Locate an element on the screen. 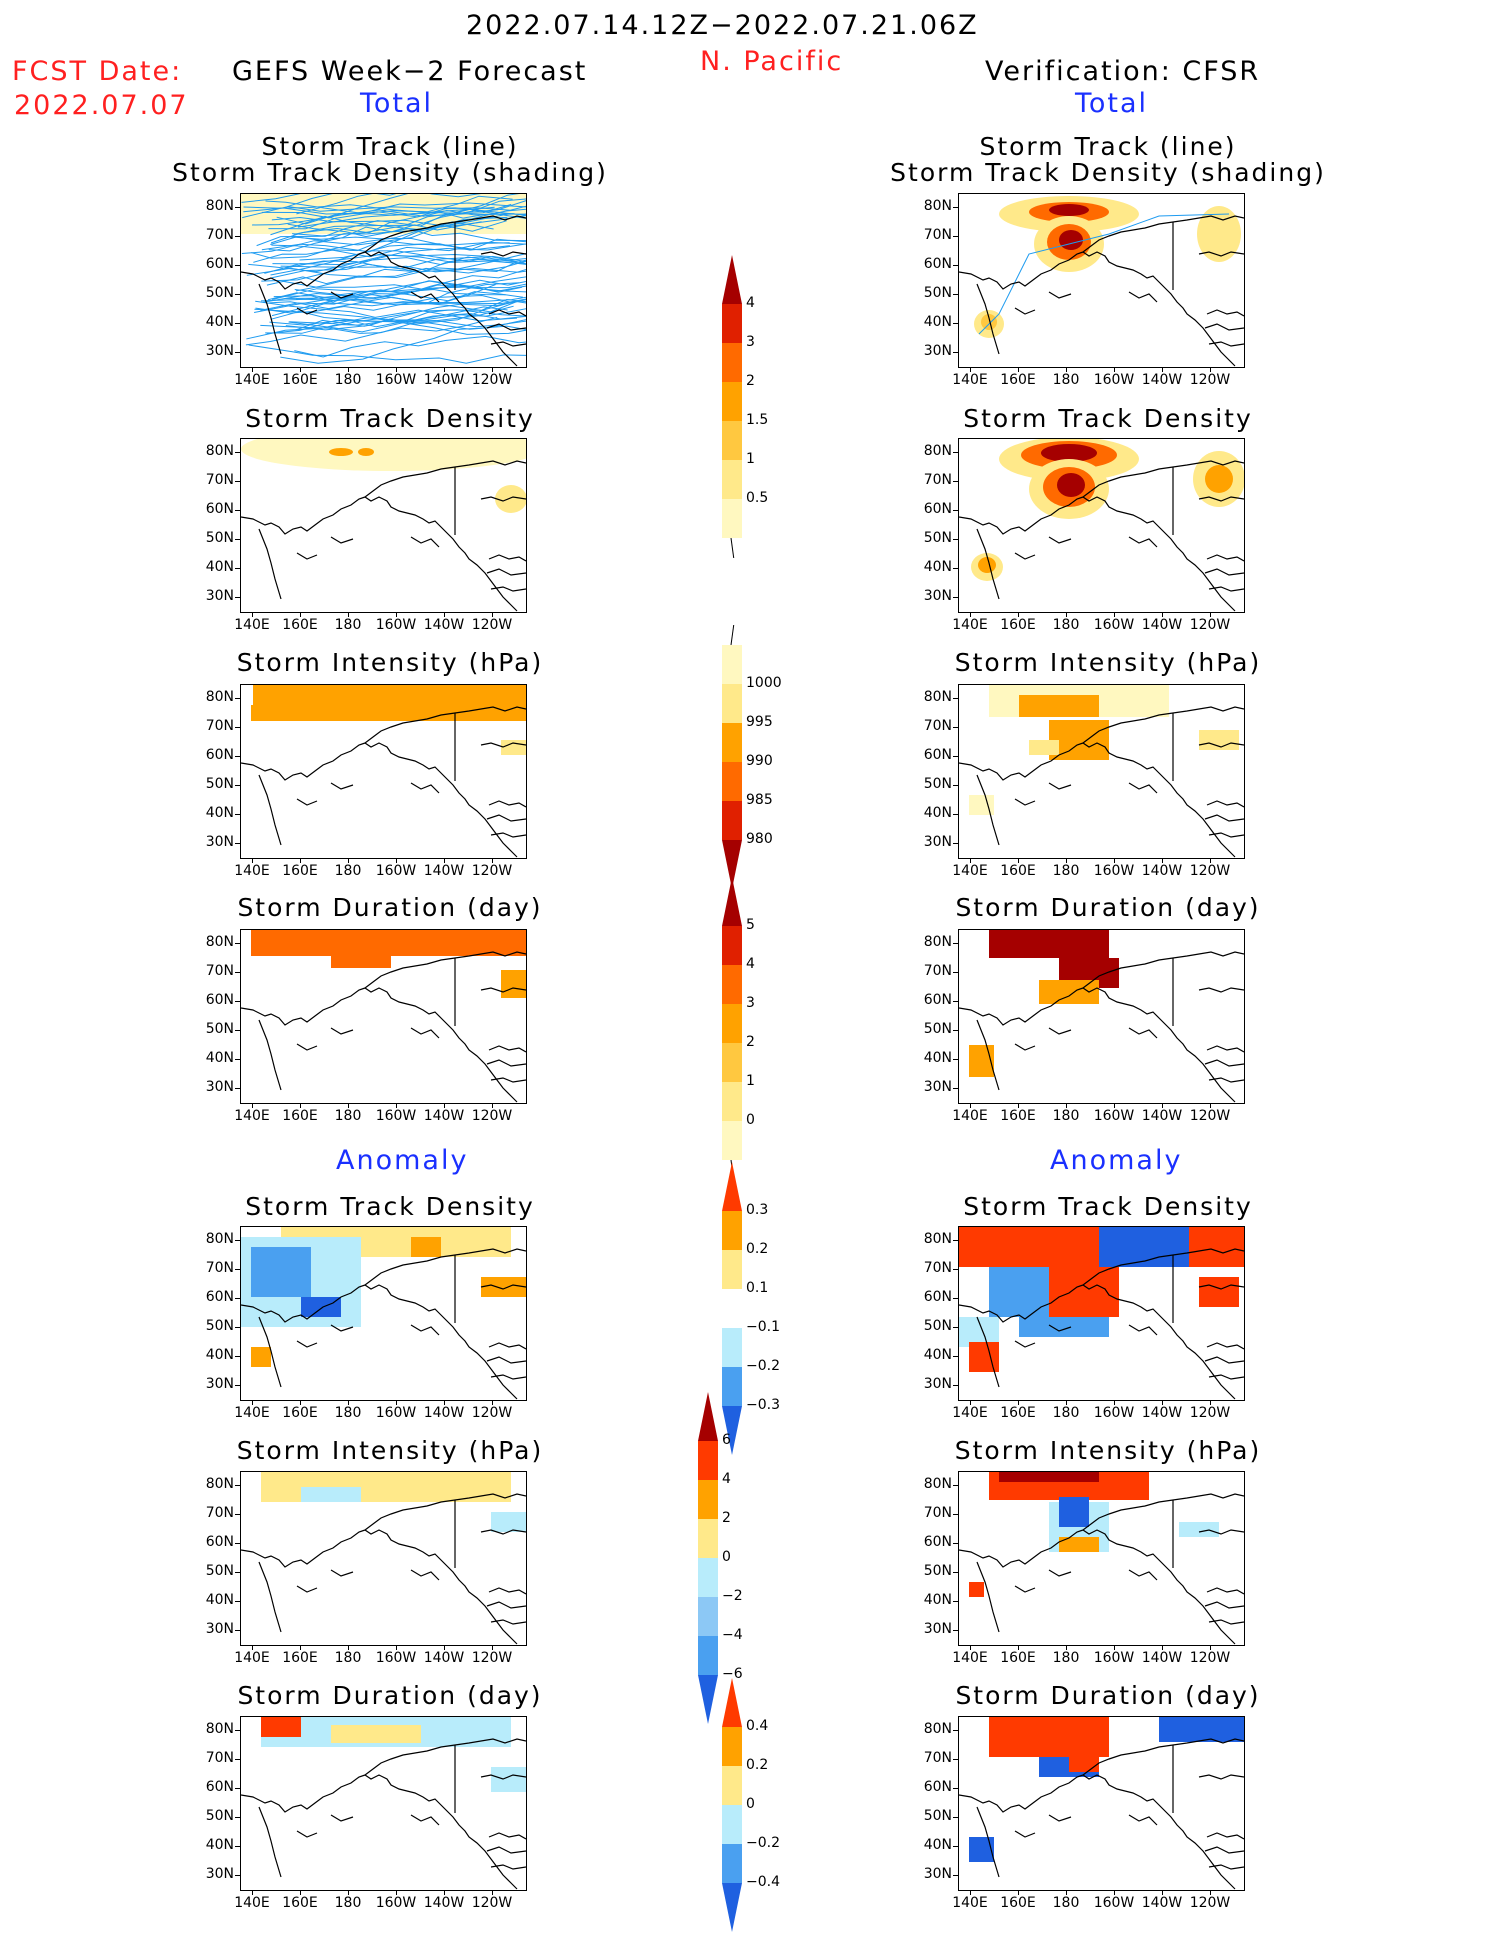 The height and width of the screenshot is (1942, 1487). panel-title-density-anom: Storm Track Density is located at coordinates (1108, 1206).